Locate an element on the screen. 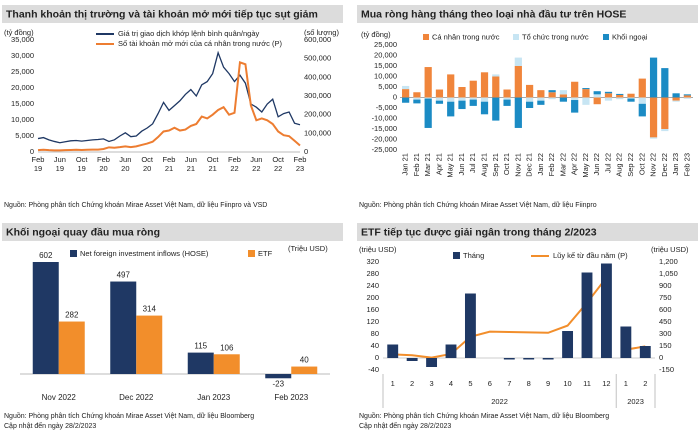 This screenshot has width=700, height=431. y-axis-label: (Triệu USD) is located at coordinates (308, 248).